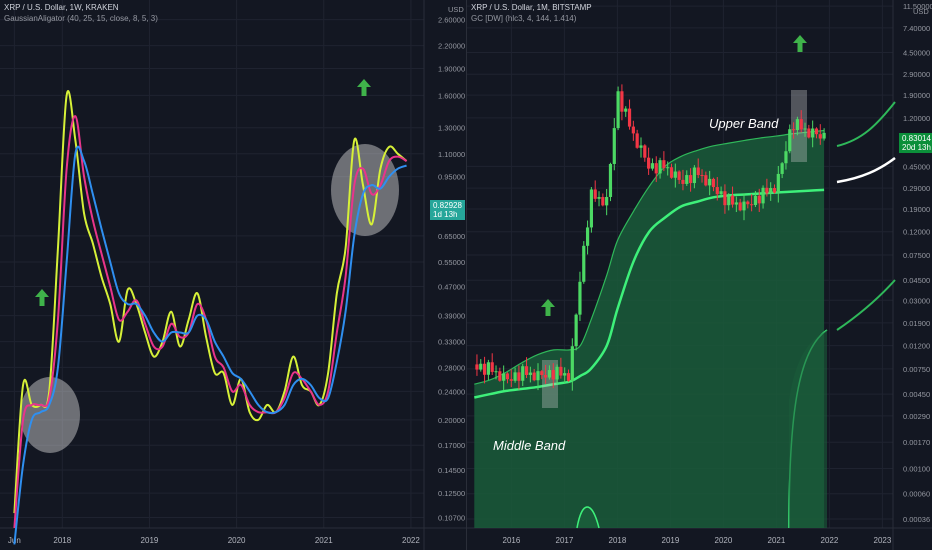  What do you see at coordinates (916, 468) in the screenshot?
I see `right-y-tick: 0.00100` at bounding box center [916, 468].